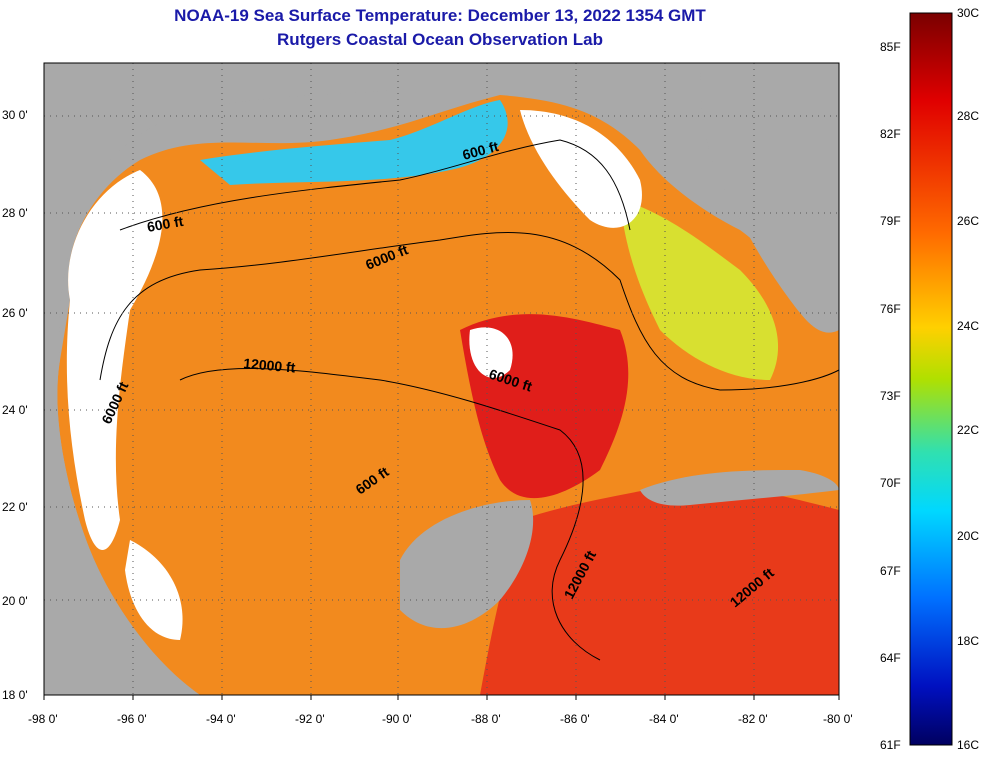 This screenshot has height=761, width=992. What do you see at coordinates (15, 410) in the screenshot?
I see `y-tick-label: 24 0'` at bounding box center [15, 410].